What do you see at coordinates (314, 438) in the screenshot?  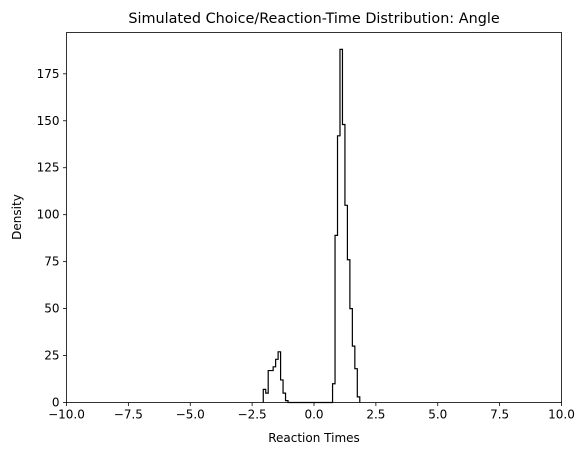 I see `x-axis-label: Reaction Times` at bounding box center [314, 438].